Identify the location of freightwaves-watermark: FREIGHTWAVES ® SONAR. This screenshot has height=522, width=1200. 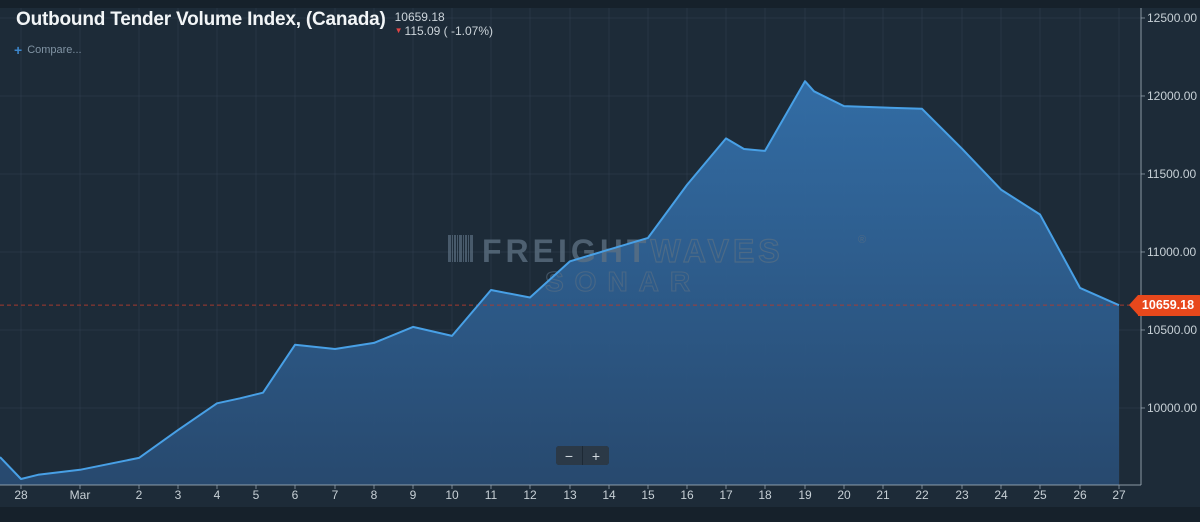
(657, 265).